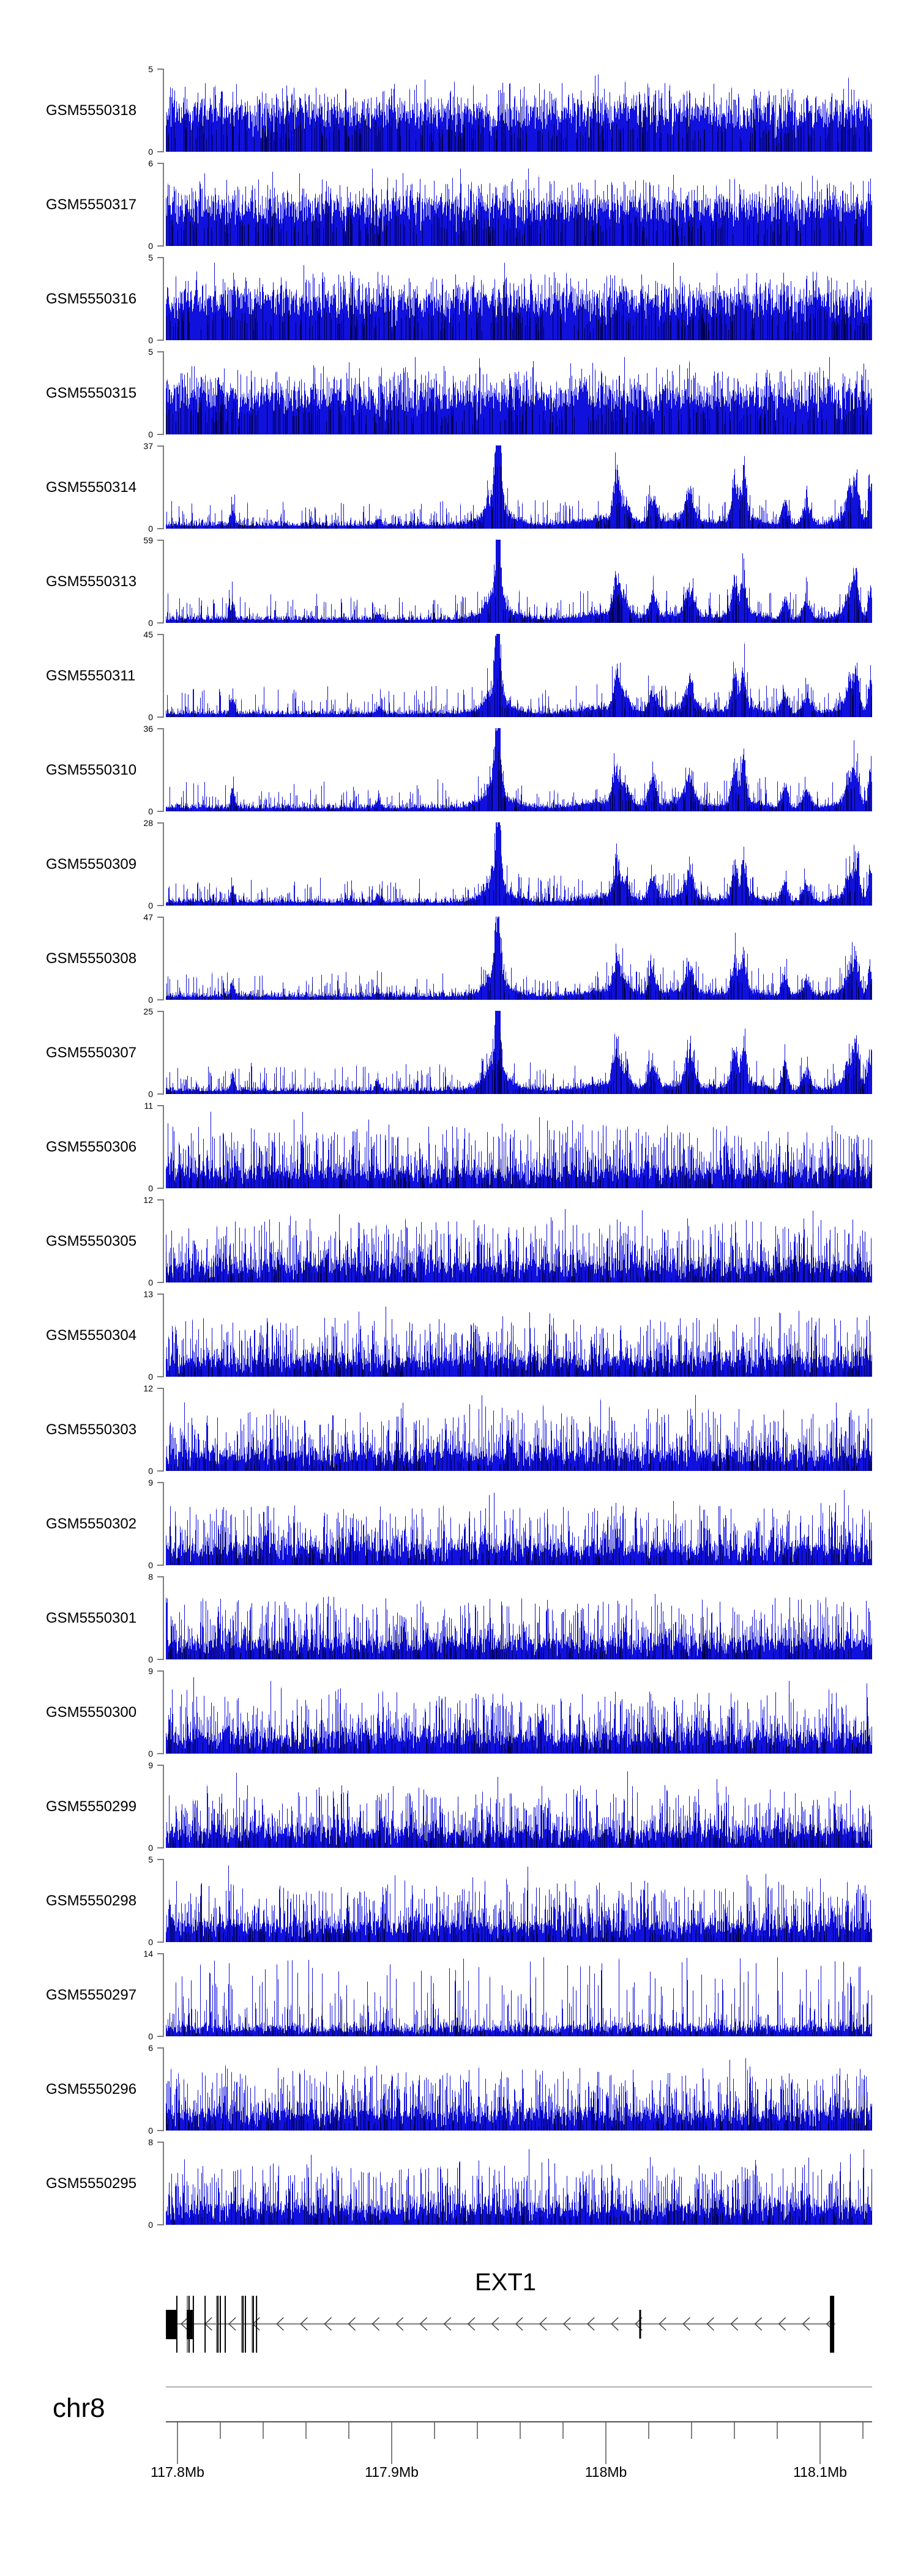 The image size is (918, 2576). What do you see at coordinates (91, 1713) in the screenshot?
I see `track-label: GSM5550300` at bounding box center [91, 1713].